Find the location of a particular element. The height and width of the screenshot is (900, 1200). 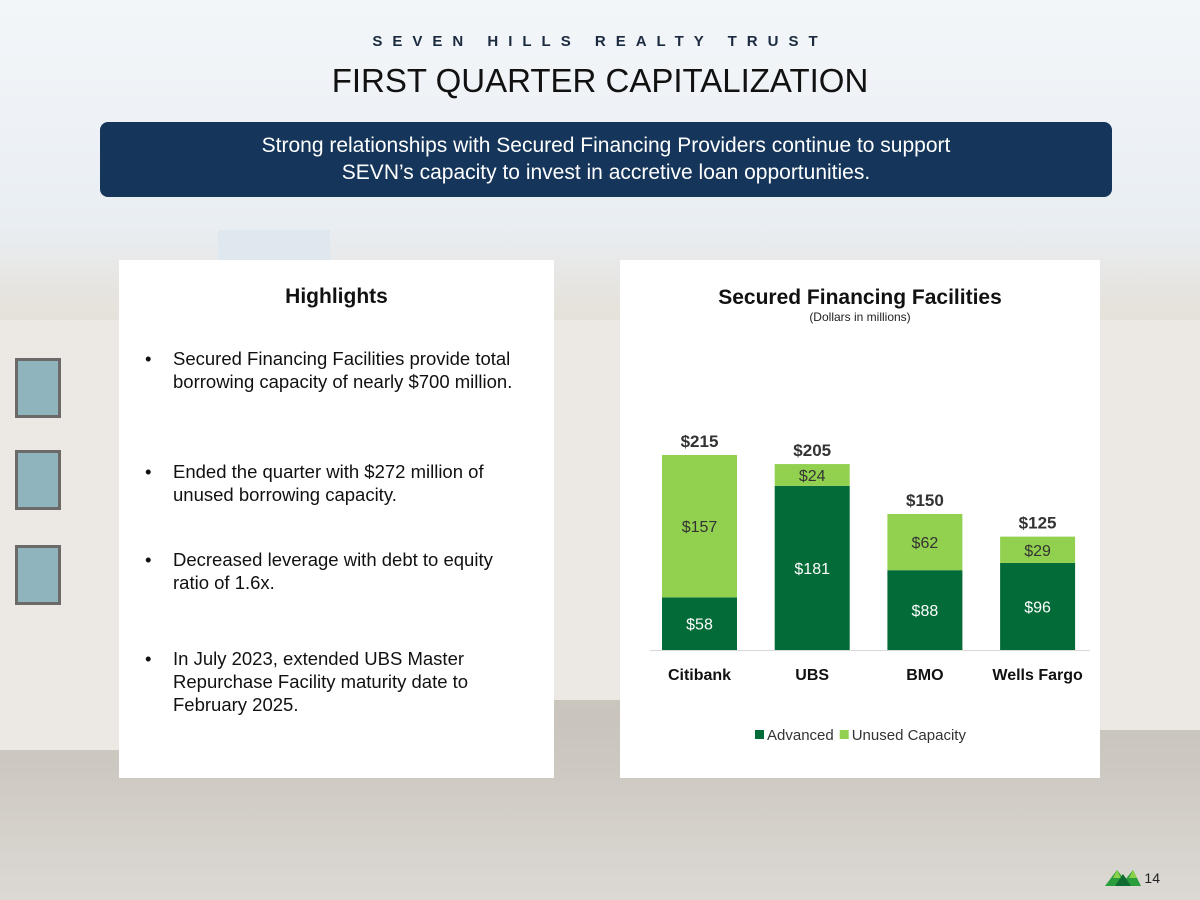

data-label: $24 is located at coordinates (812, 476).